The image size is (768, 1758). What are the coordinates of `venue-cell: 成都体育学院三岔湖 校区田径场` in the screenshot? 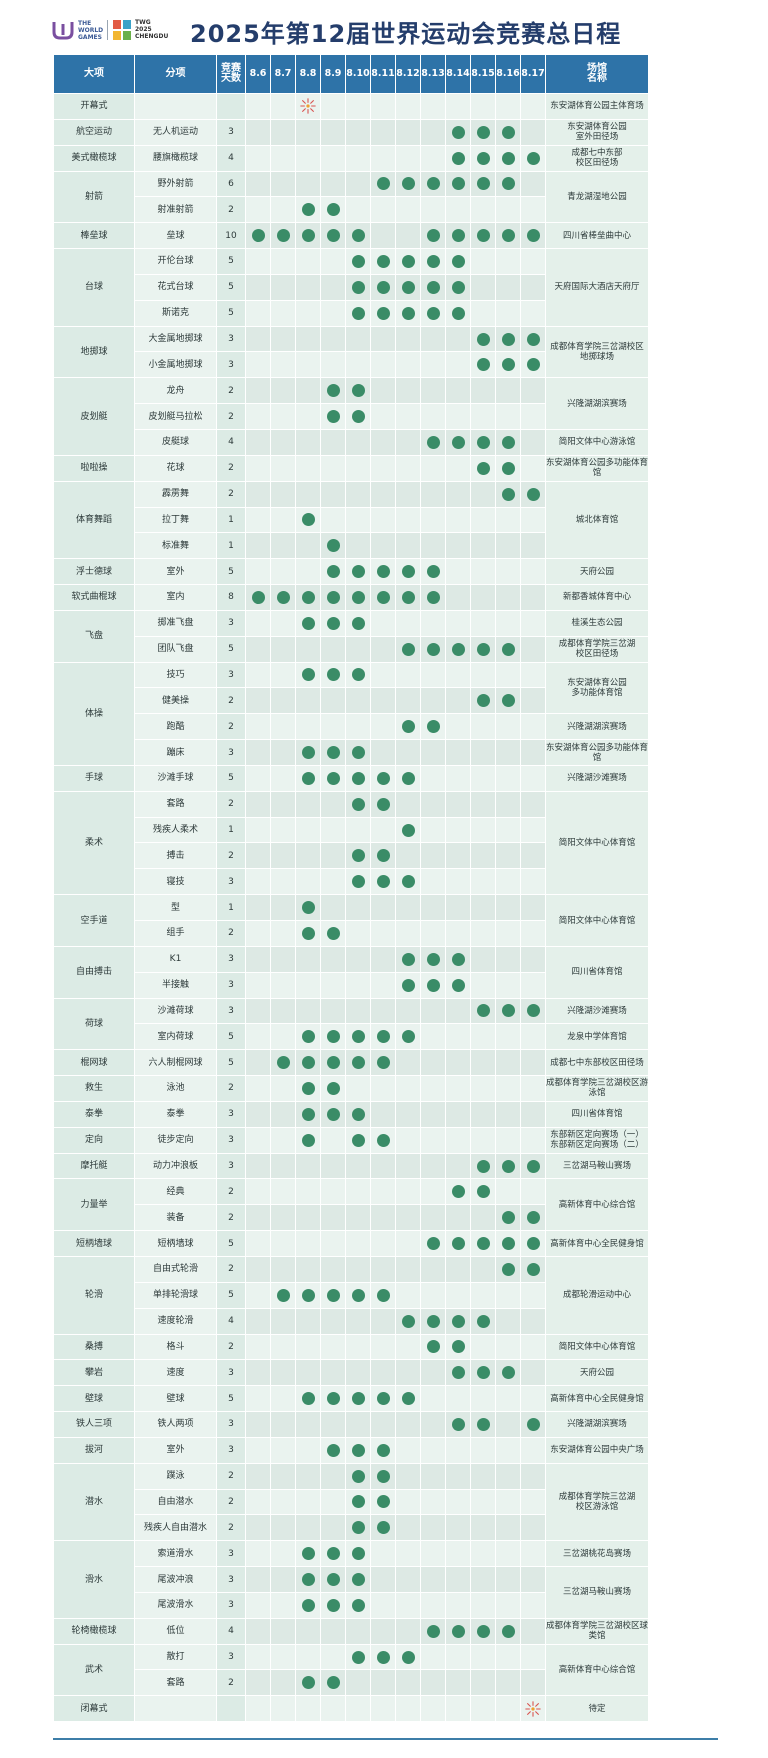 It's located at (597, 649).